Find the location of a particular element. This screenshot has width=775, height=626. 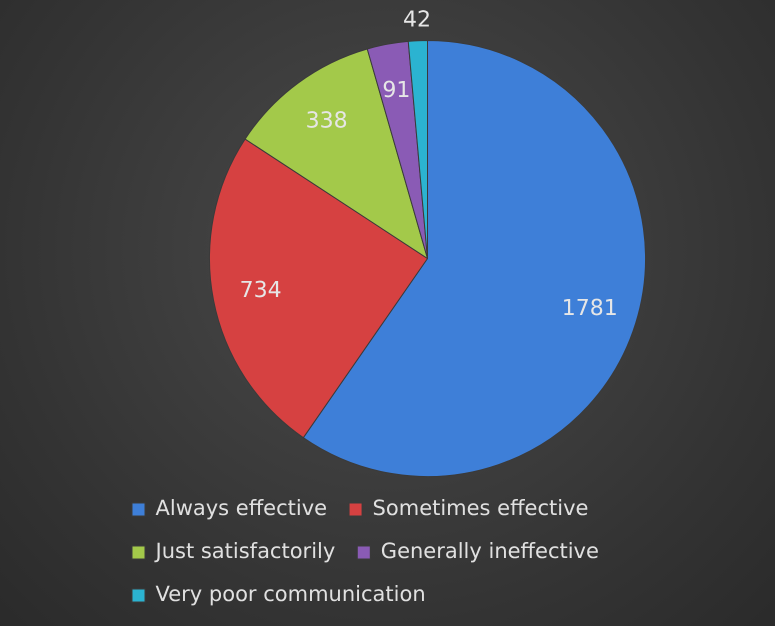

data-label: 338 is located at coordinates (327, 121).